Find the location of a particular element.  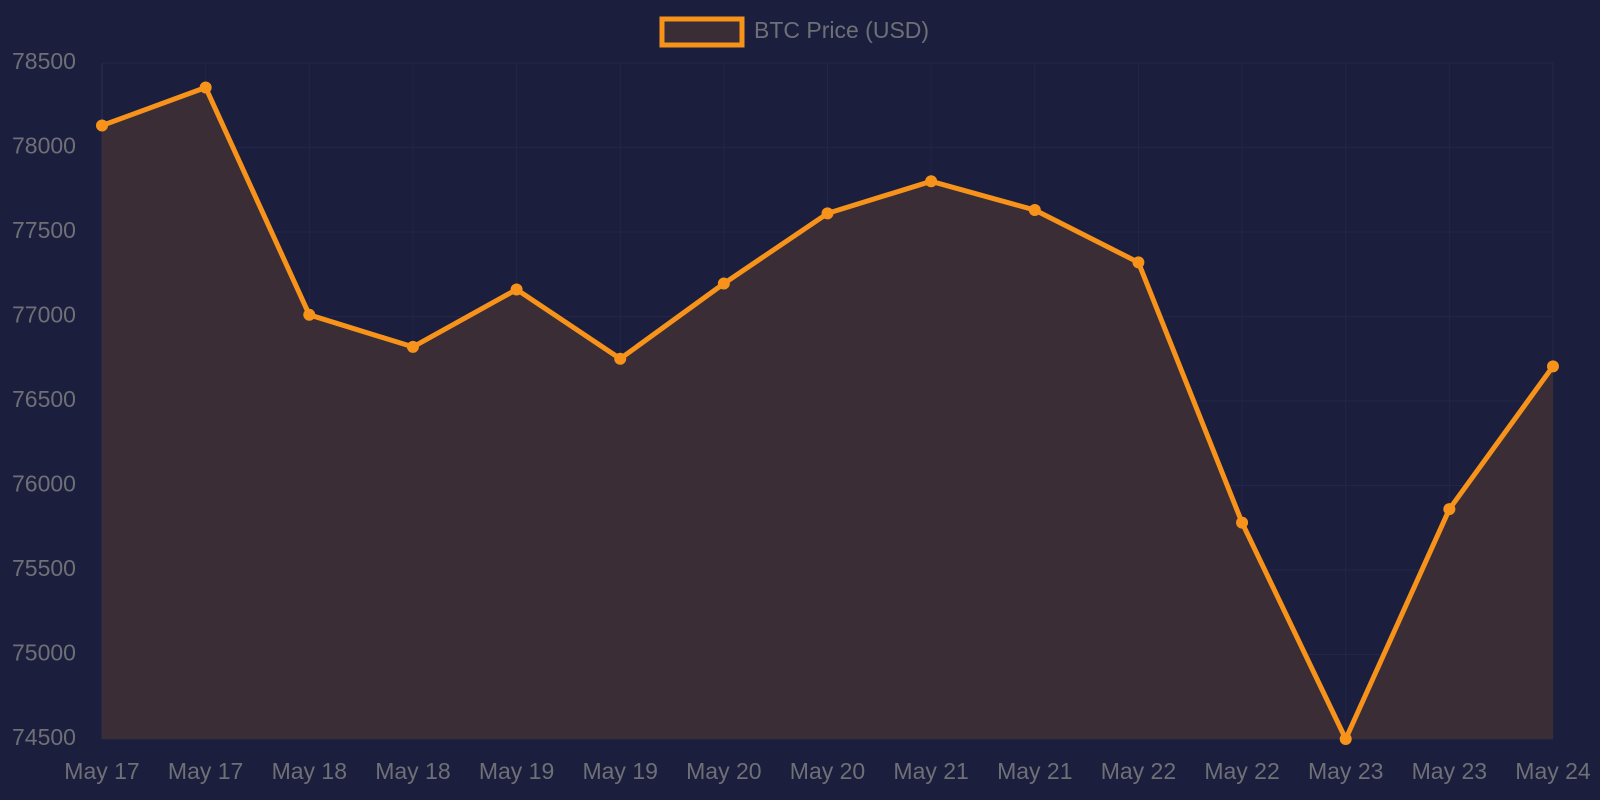

y-tick-label: 77500 is located at coordinates (44, 230).